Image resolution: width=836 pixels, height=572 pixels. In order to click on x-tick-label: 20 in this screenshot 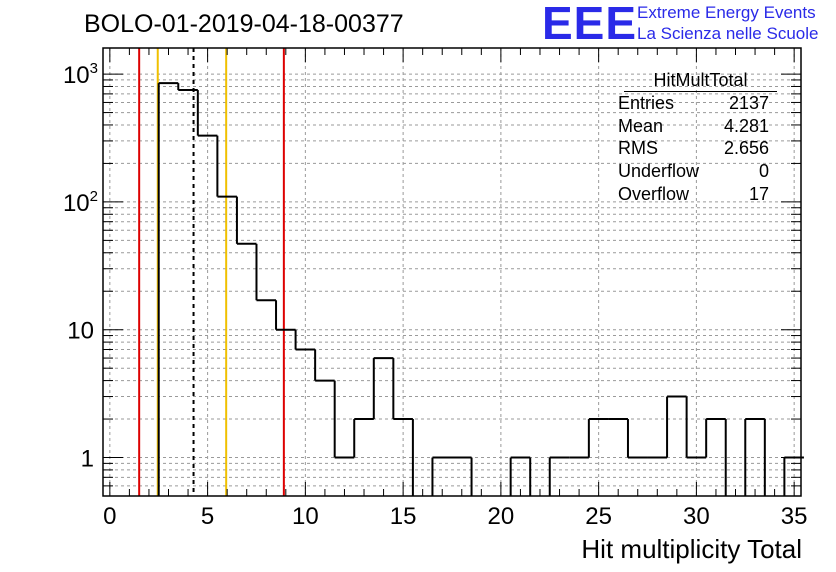, I will do `click(501, 516)`.